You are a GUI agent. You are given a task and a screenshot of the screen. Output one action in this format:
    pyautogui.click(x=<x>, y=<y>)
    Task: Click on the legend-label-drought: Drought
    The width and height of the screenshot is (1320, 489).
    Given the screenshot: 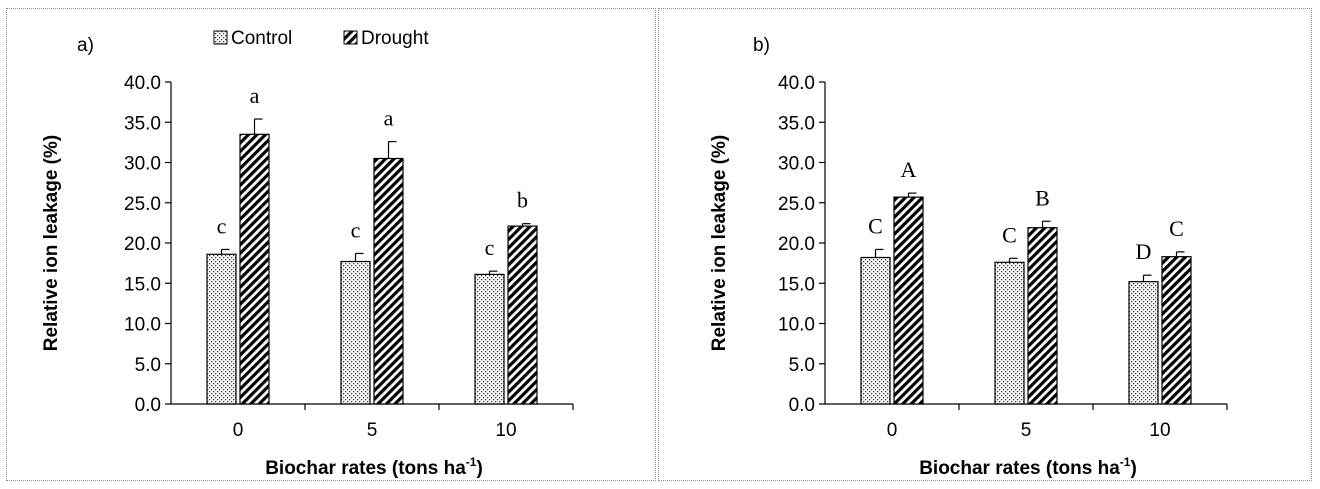 What is the action you would take?
    pyautogui.click(x=395, y=38)
    